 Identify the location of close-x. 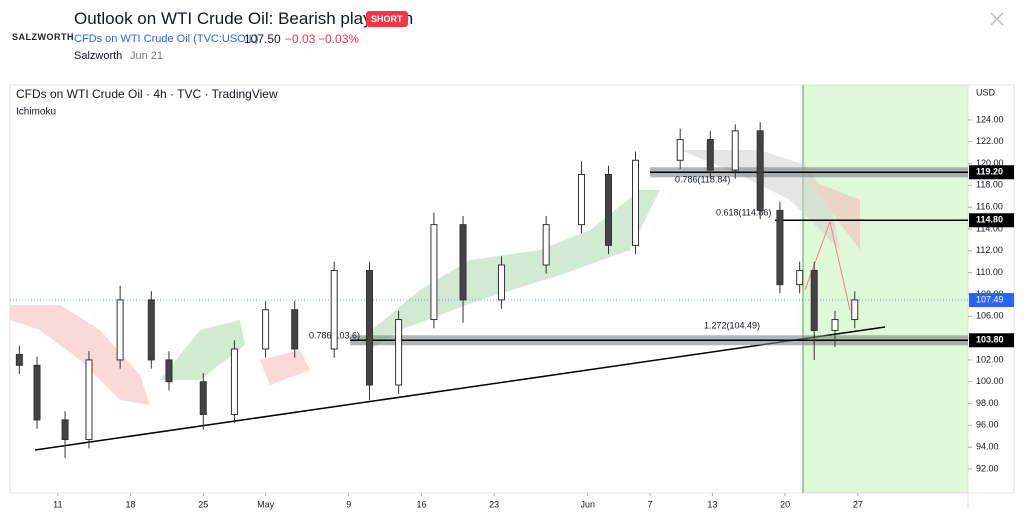
(997, 19).